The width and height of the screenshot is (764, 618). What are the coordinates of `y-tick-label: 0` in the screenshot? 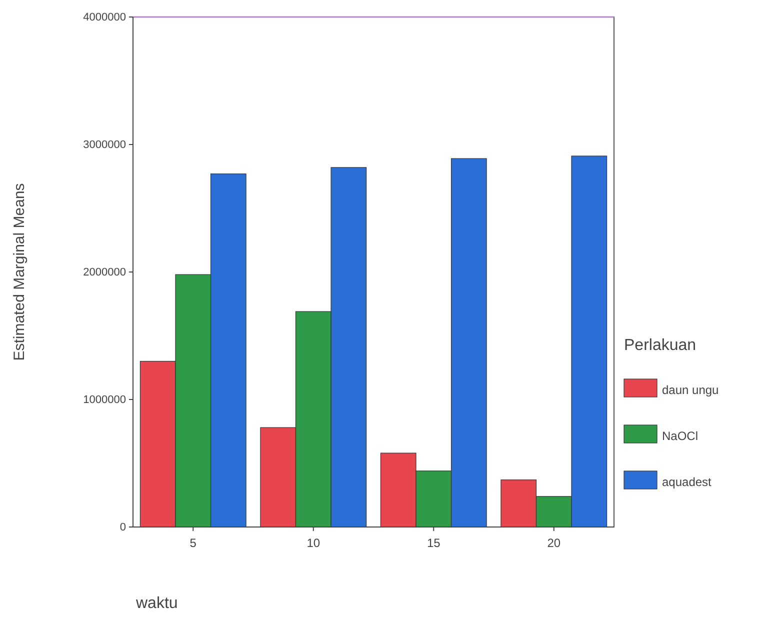 It's located at (123, 528).